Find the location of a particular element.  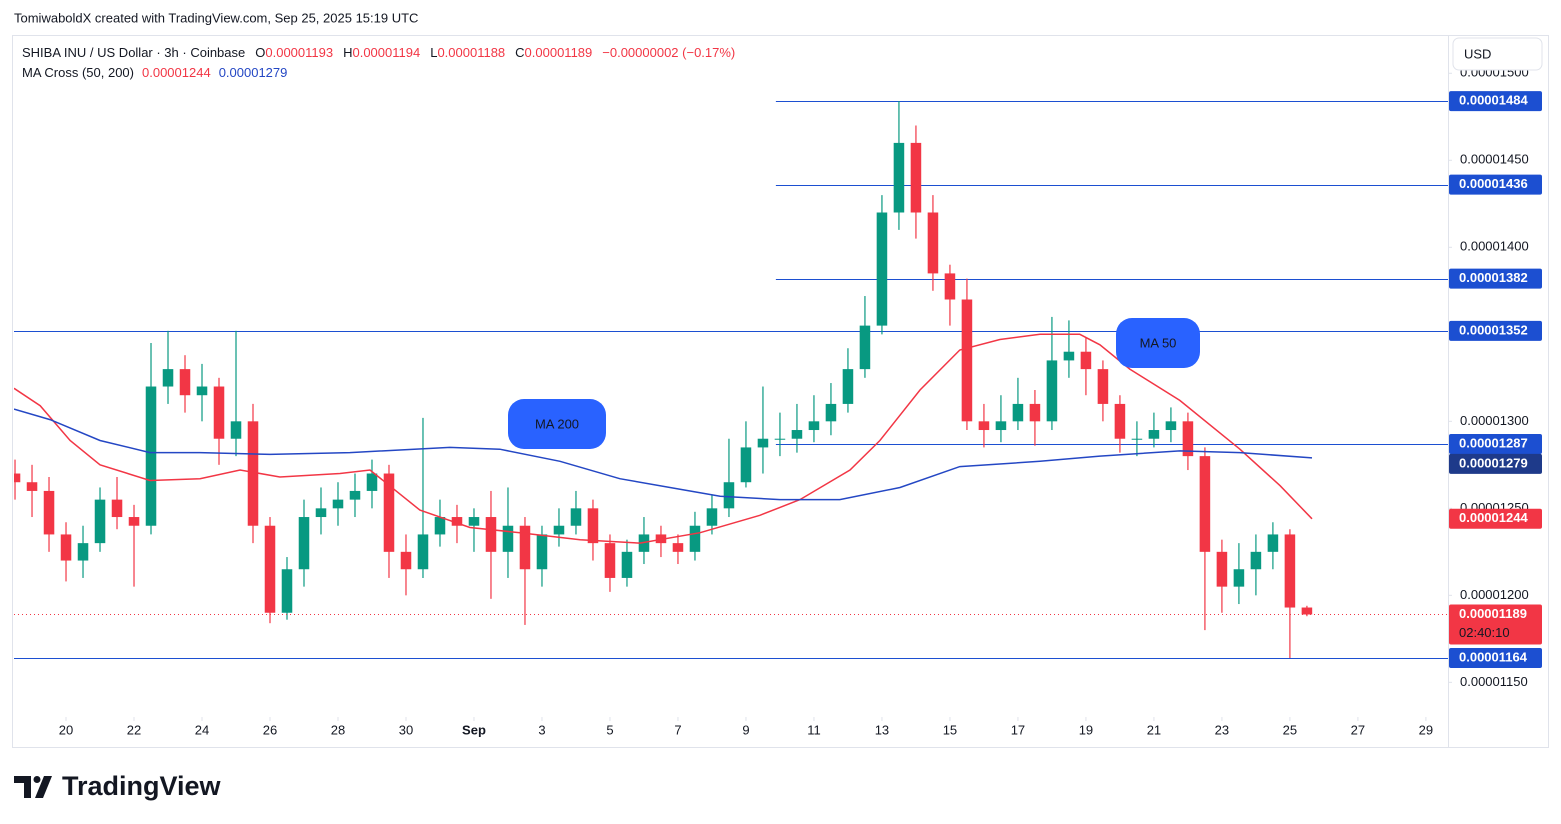

y-tick-label: 0.00001450 is located at coordinates (1494, 159).